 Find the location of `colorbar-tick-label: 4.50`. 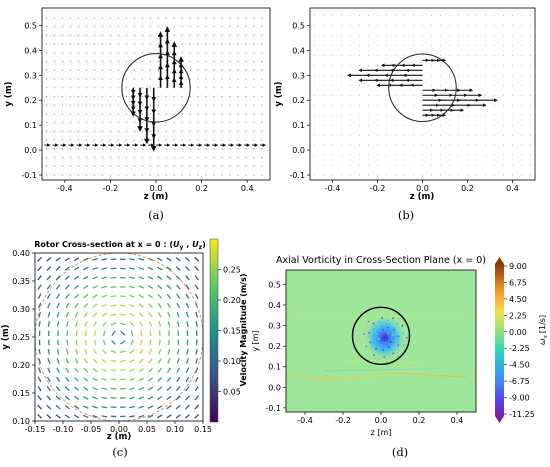

colorbar-tick-label: 4.50 is located at coordinates (518, 299).